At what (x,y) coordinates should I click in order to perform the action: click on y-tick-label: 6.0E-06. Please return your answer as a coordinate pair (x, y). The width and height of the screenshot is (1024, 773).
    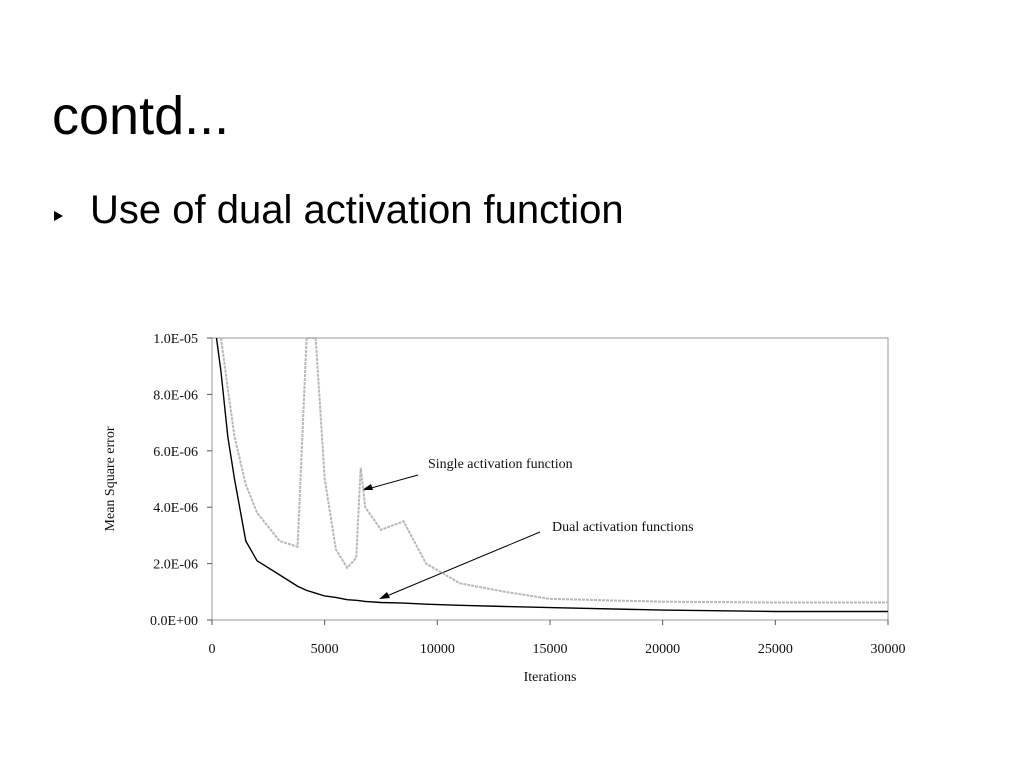
    Looking at the image, I should click on (175, 452).